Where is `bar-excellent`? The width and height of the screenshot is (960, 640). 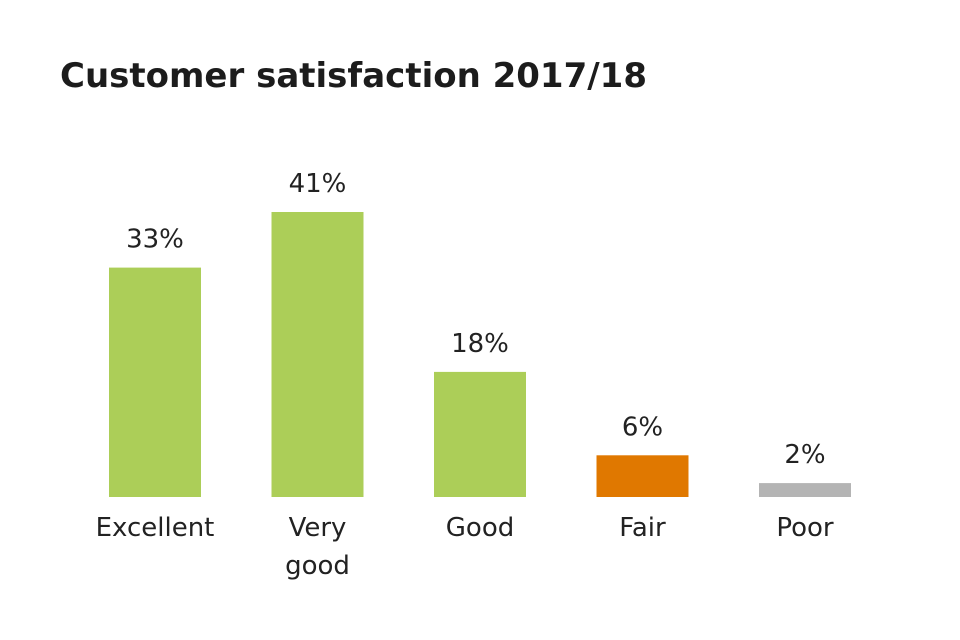 bar-excellent is located at coordinates (155, 382).